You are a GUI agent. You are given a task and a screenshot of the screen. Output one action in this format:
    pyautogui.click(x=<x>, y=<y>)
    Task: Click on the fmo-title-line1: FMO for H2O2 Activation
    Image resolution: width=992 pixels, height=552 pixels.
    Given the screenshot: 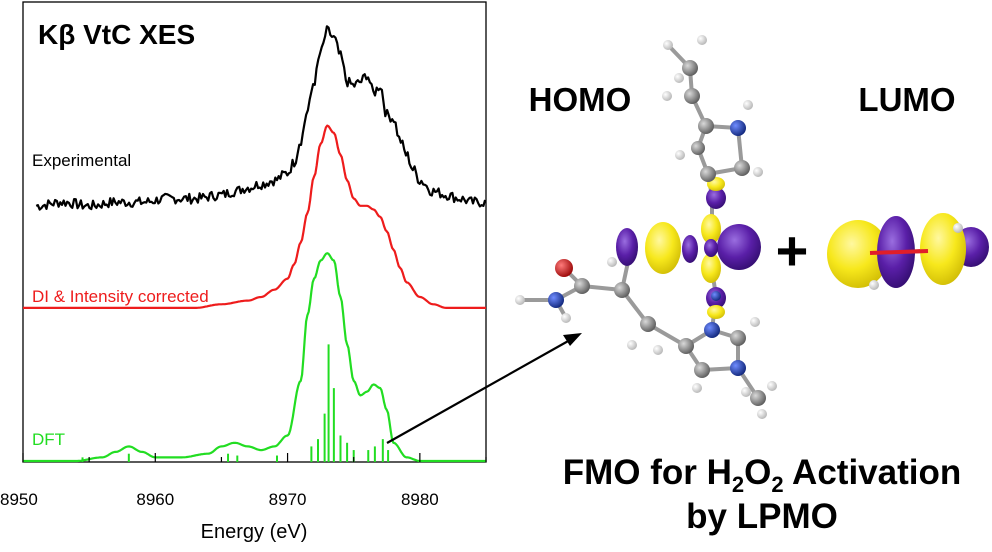 What is the action you would take?
    pyautogui.click(x=762, y=475)
    